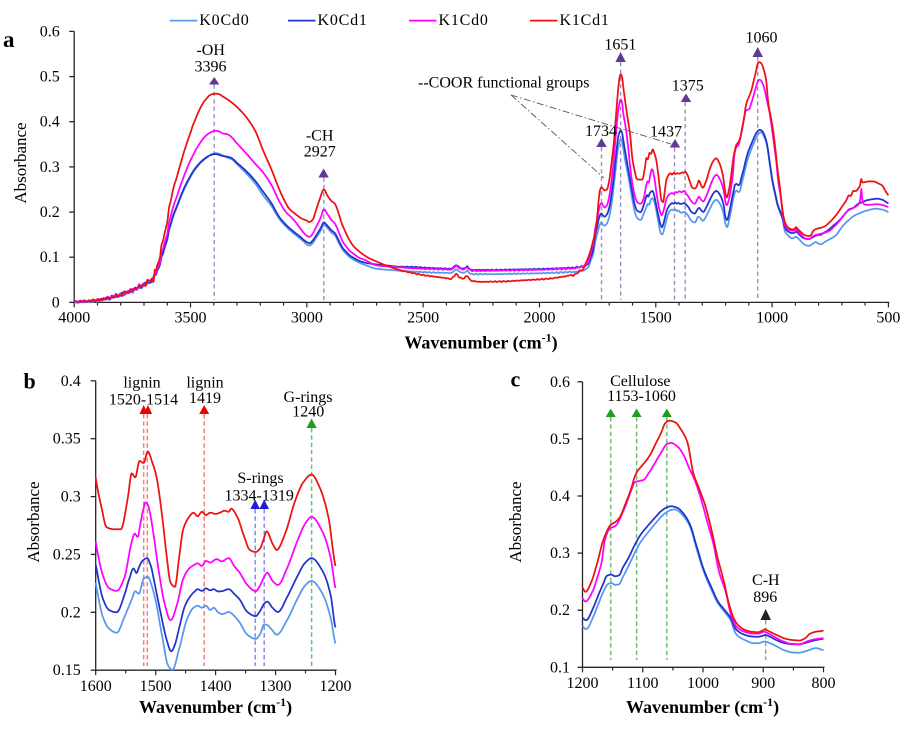 The height and width of the screenshot is (729, 914). What do you see at coordinates (539, 318) in the screenshot?
I see `svg-text: 2000` at bounding box center [539, 318].